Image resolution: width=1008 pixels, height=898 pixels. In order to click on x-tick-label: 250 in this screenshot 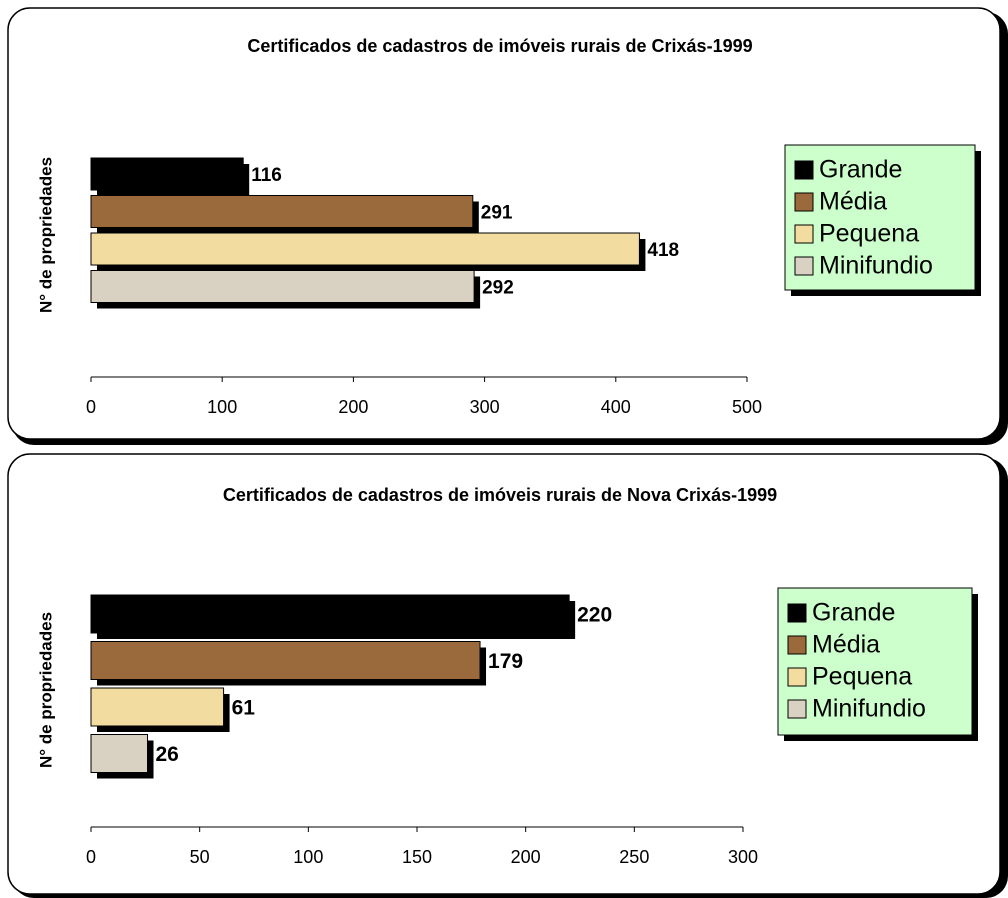, I will do `click(634, 857)`.